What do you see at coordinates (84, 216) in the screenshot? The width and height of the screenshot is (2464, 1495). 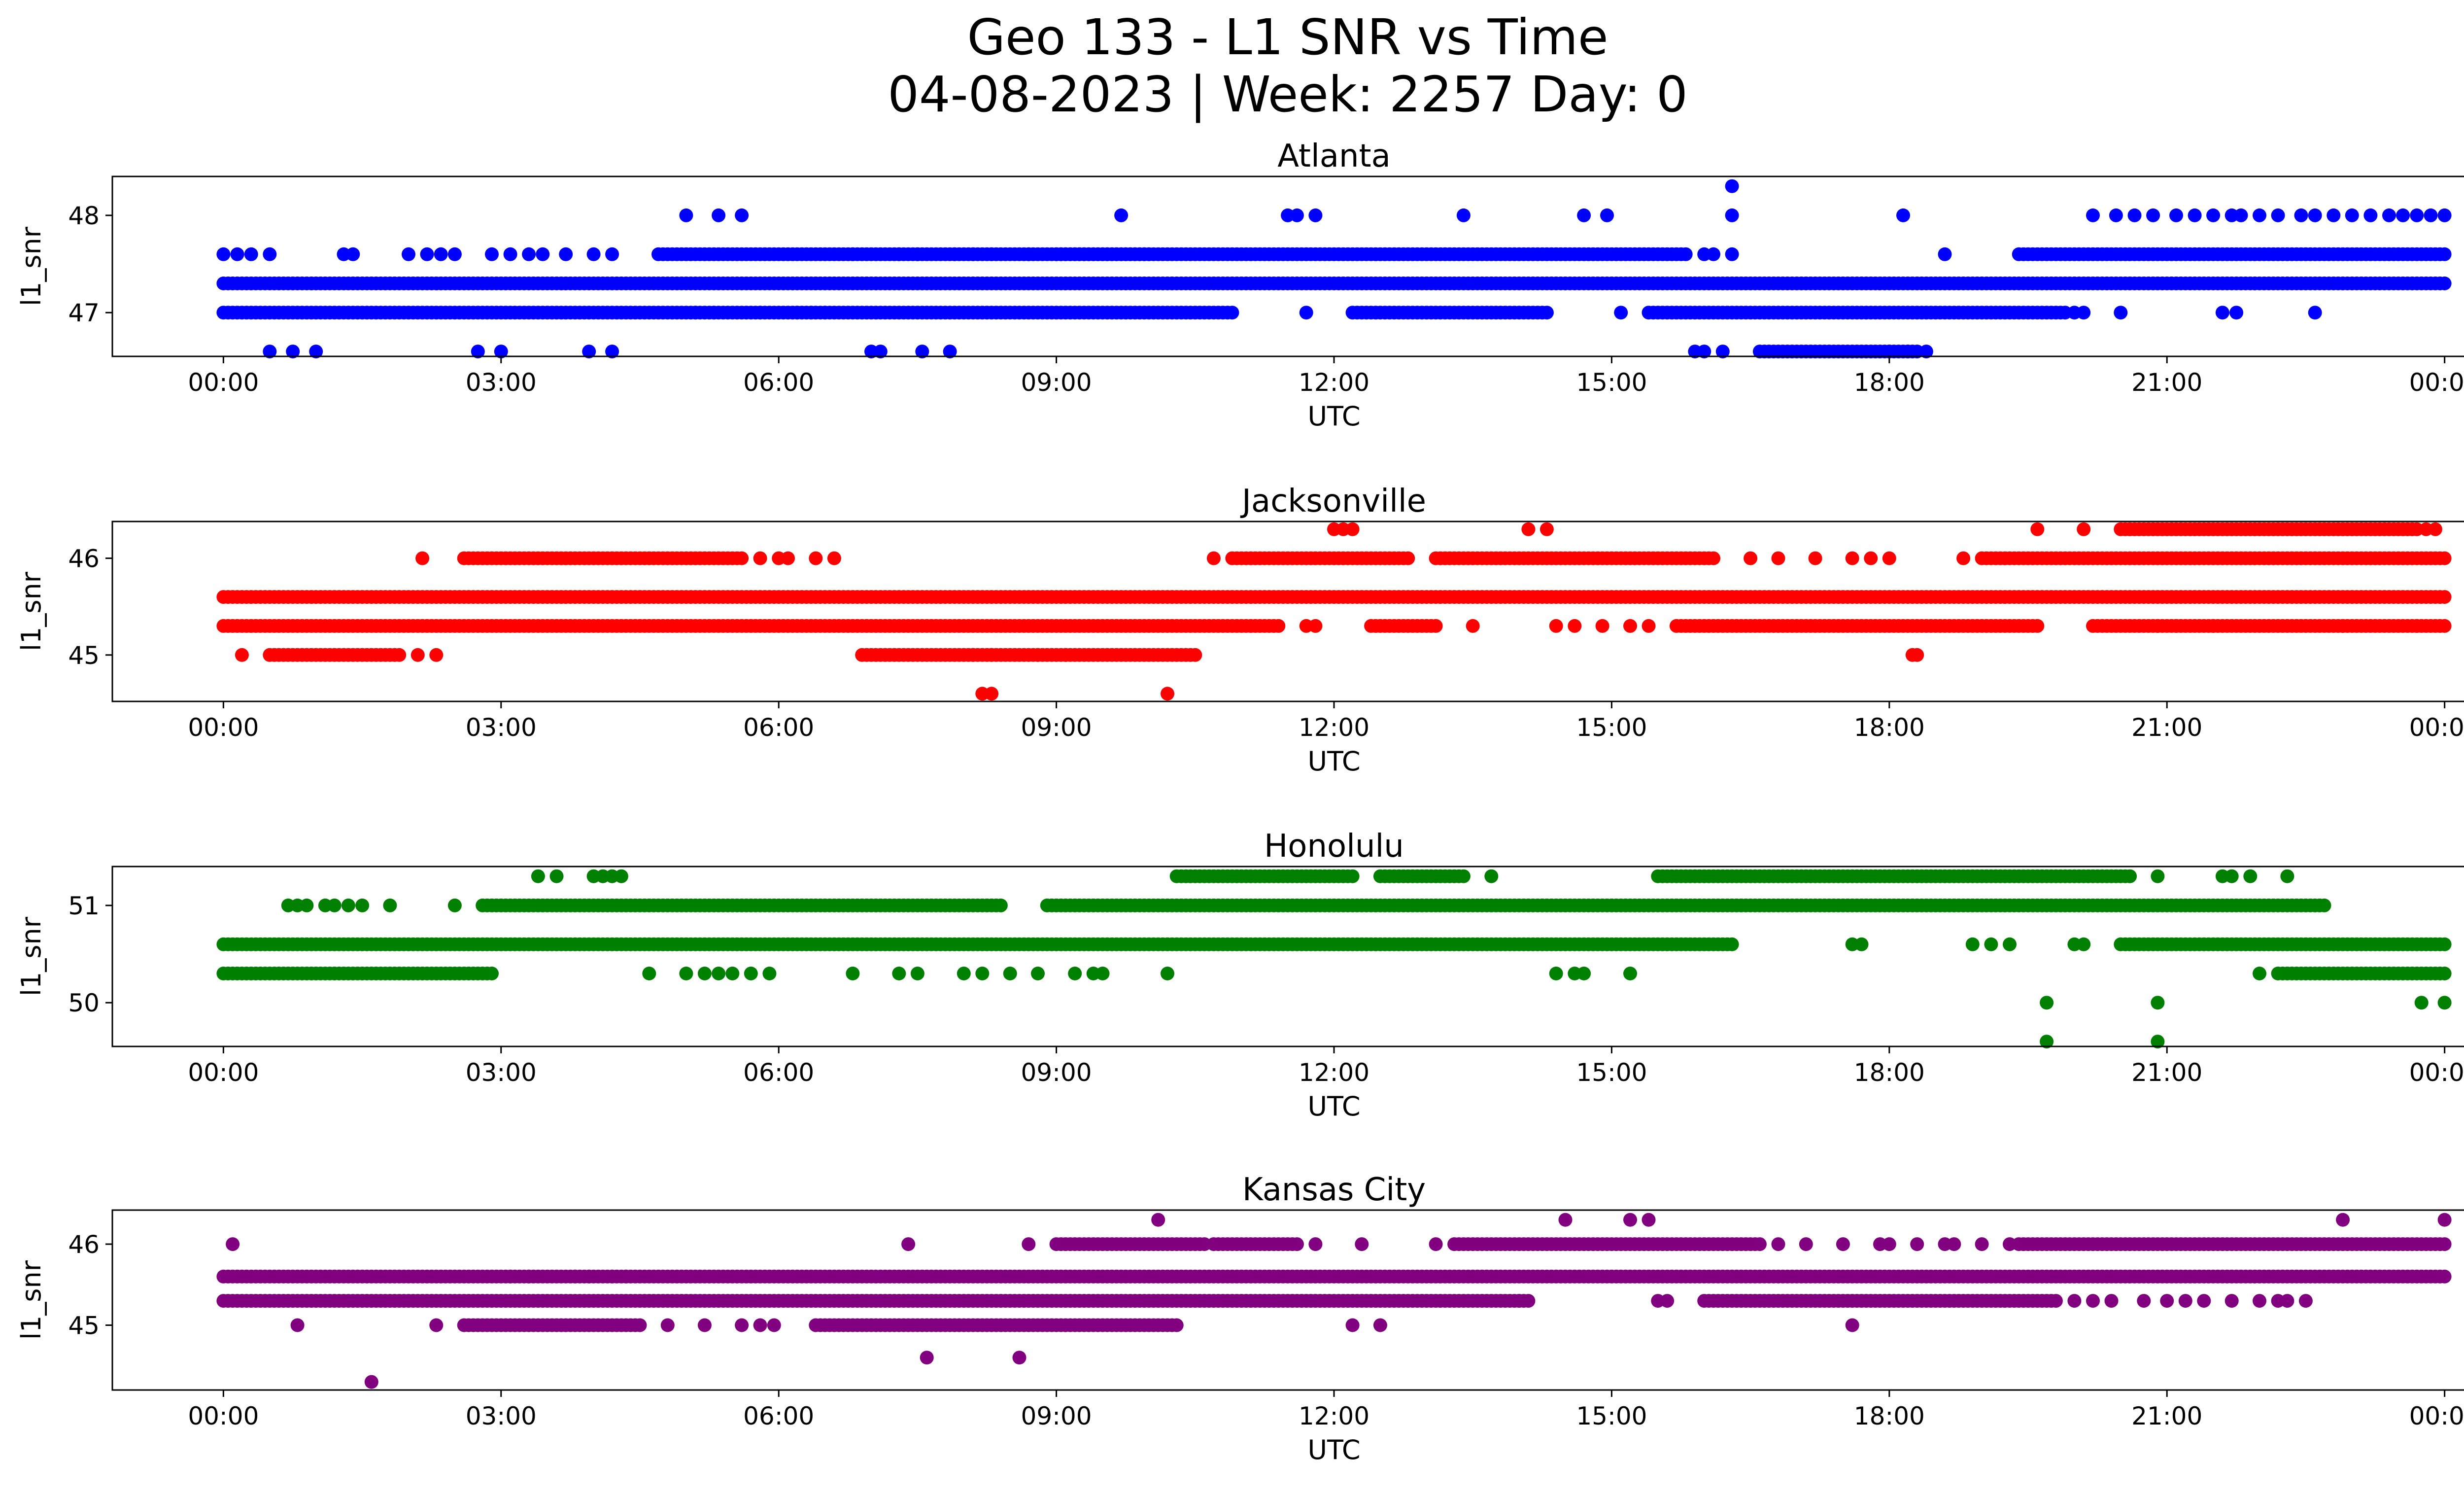 I see `y-tick-label: 48` at bounding box center [84, 216].